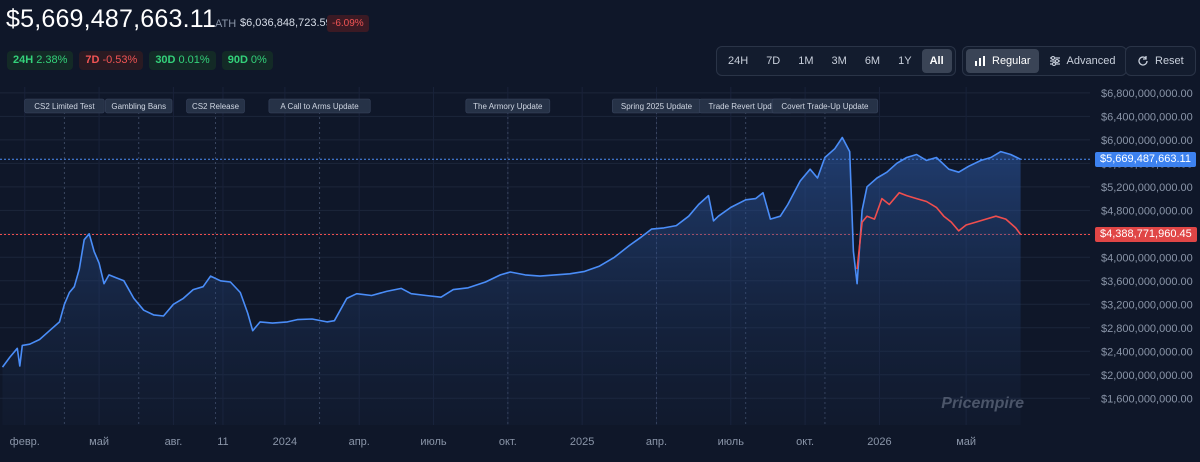 The width and height of the screenshot is (1200, 462). I want to click on range-6m-button: 6M, so click(872, 61).